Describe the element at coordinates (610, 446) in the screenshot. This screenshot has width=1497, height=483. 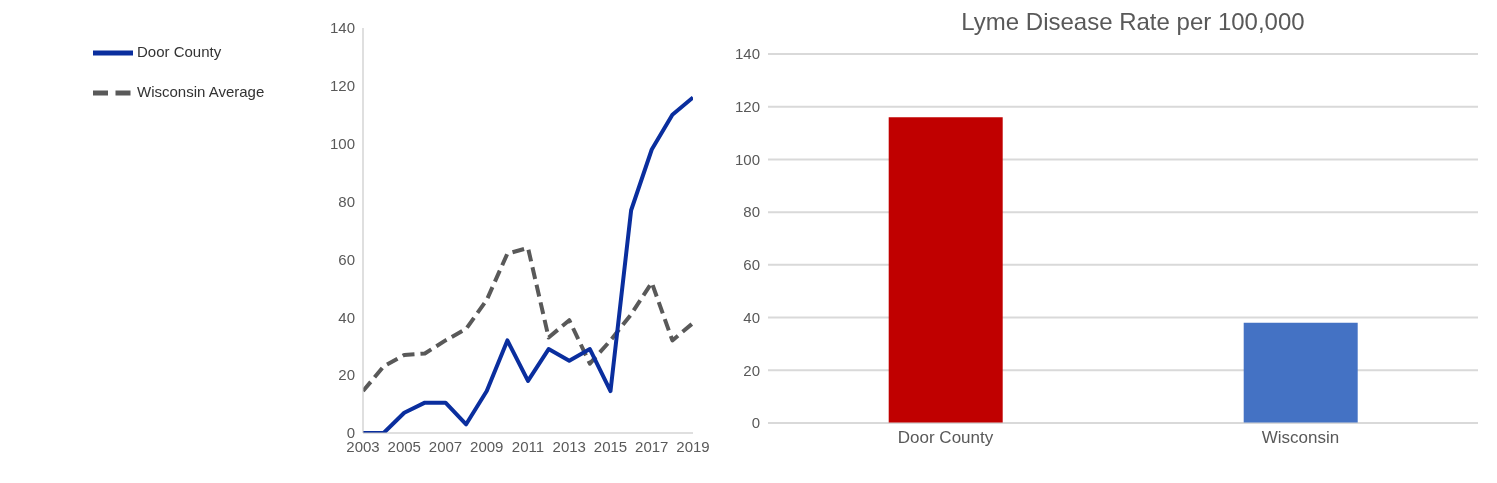
I see `x-tick-label: 2015` at that location.